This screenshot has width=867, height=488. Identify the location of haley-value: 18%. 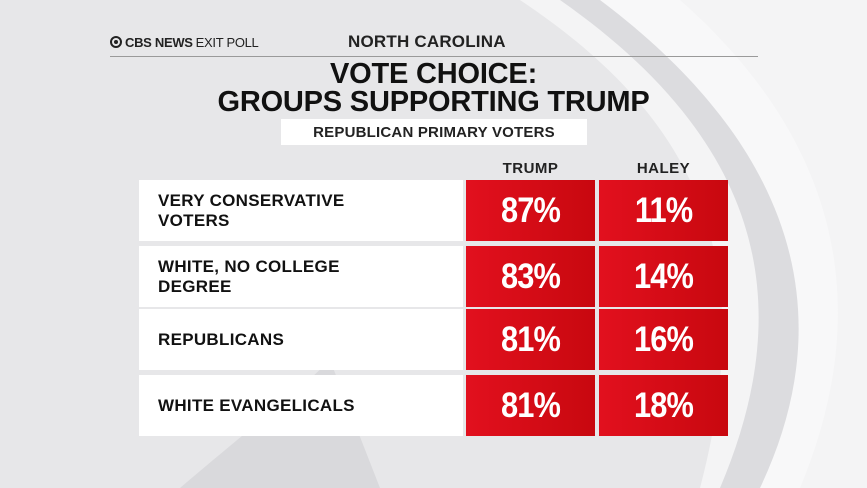
(663, 405).